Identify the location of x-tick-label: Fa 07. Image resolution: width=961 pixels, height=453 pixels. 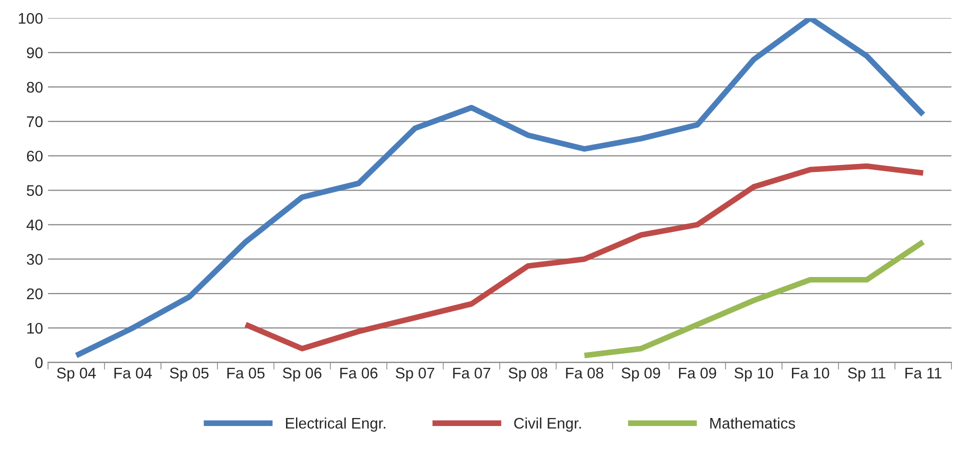
(471, 373).